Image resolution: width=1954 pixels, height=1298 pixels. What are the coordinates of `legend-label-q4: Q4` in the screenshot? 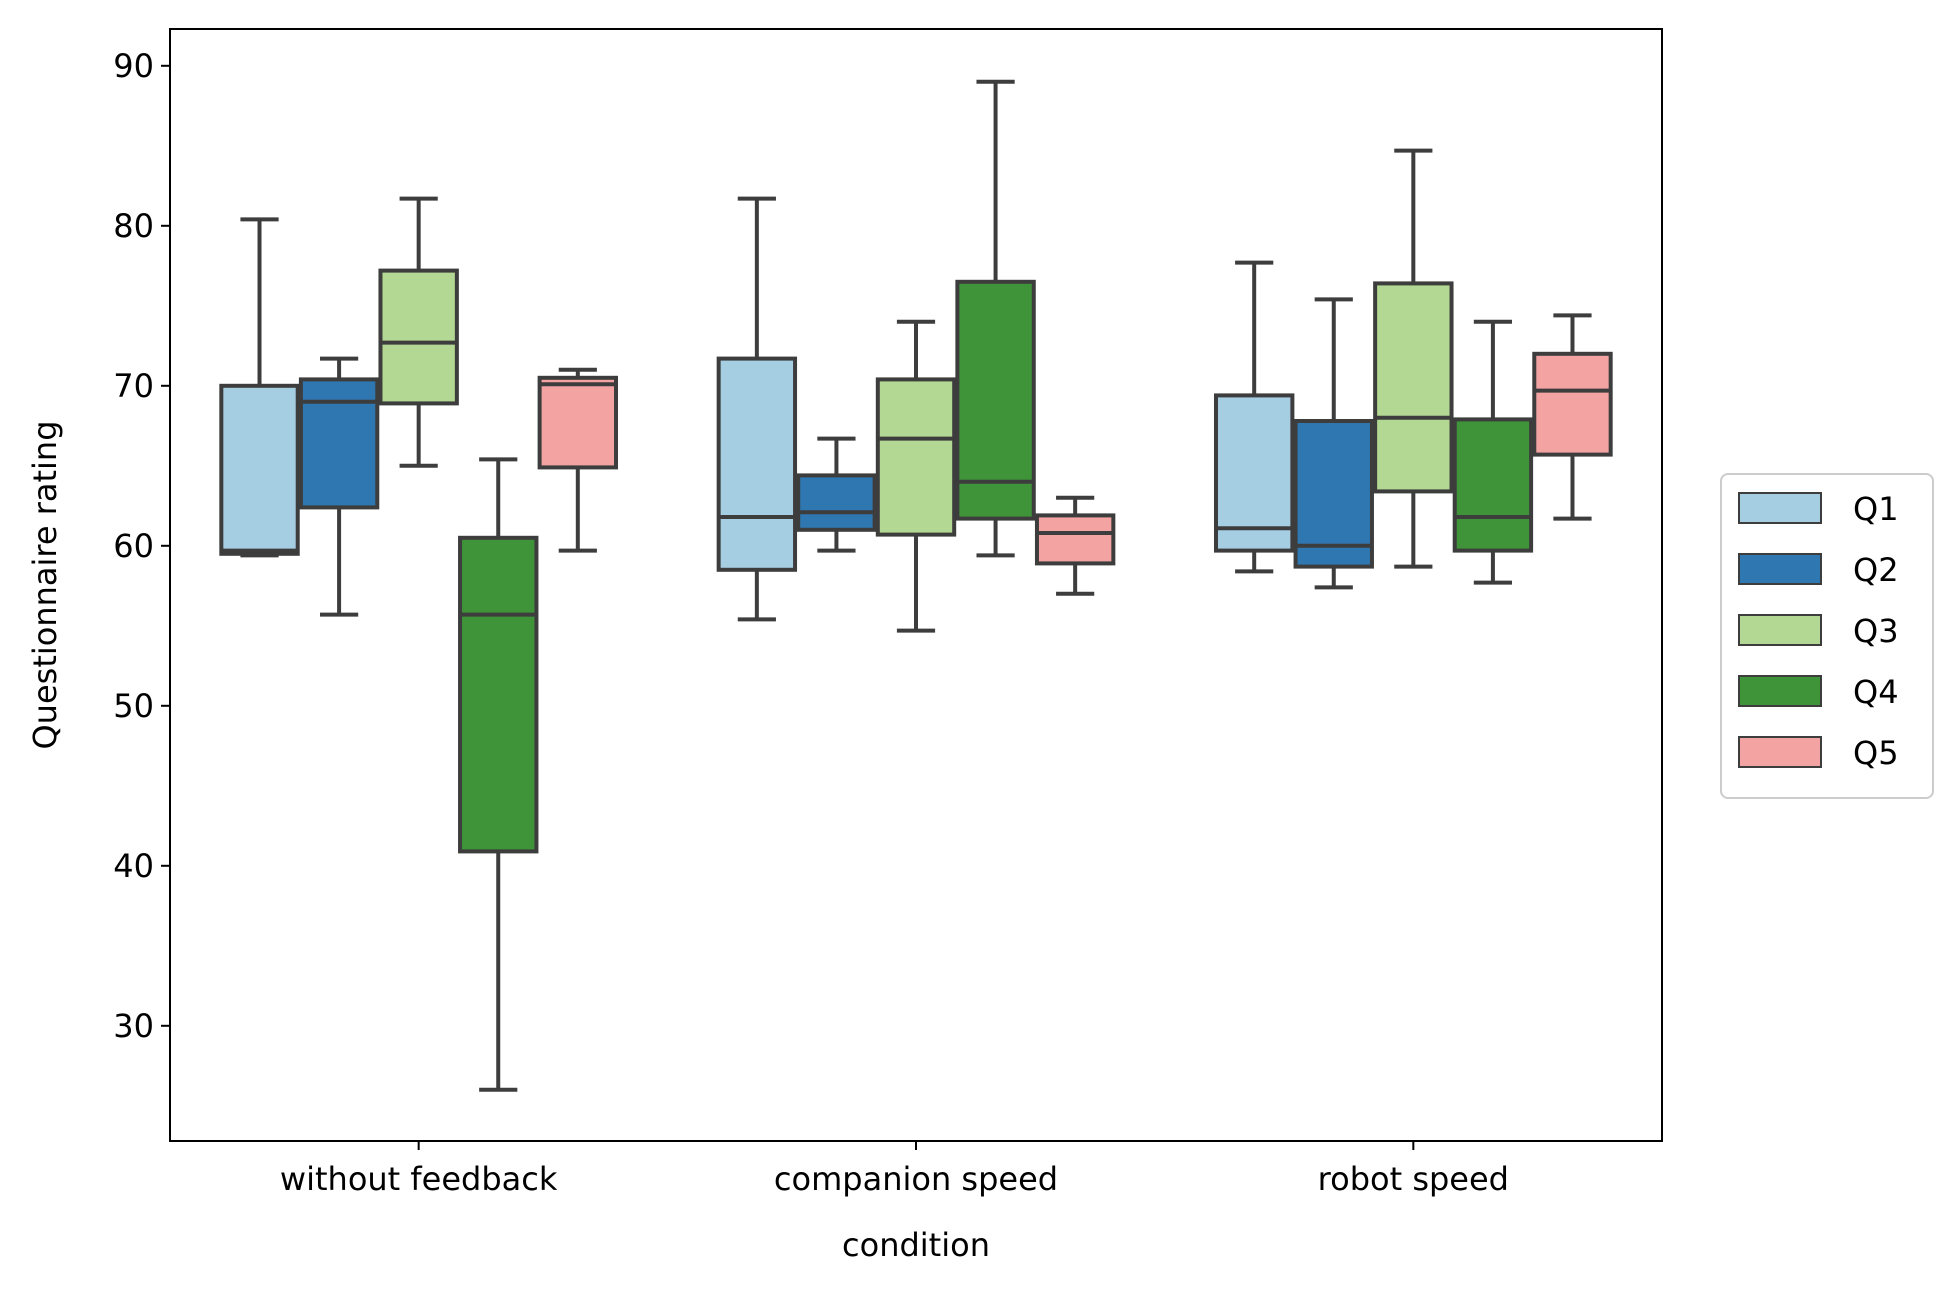 It's located at (1876, 692).